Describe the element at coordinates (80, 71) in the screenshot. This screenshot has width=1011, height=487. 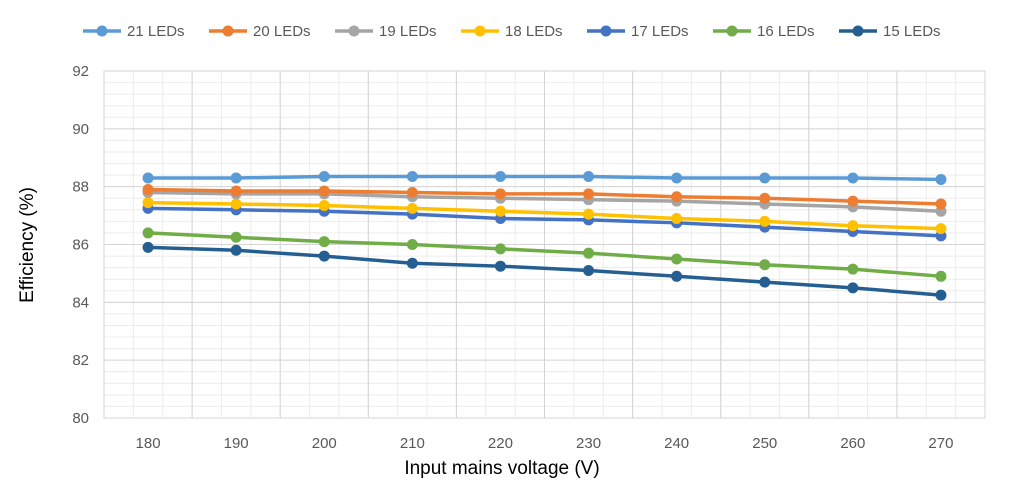
I see `y-tick-label: 92` at that location.